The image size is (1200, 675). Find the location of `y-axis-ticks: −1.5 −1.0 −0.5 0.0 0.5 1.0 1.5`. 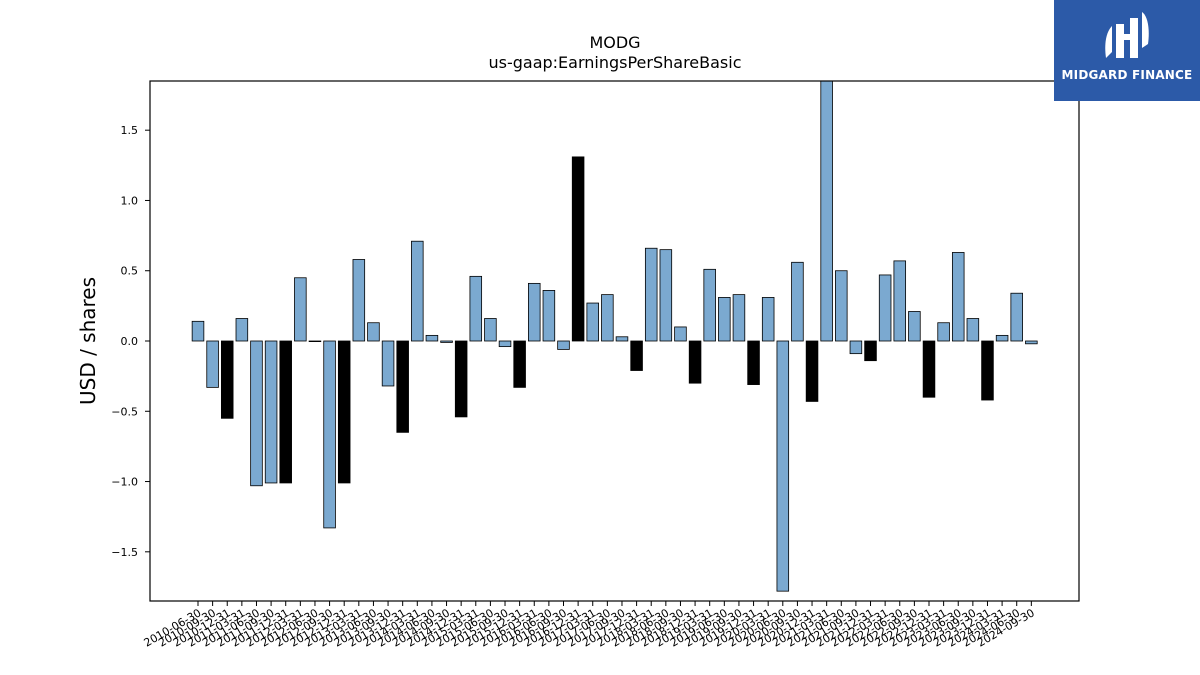

y-axis-ticks: −1.5 −1.0 −0.5 0.0 0.5 1.0 1.5 is located at coordinates (130, 341).